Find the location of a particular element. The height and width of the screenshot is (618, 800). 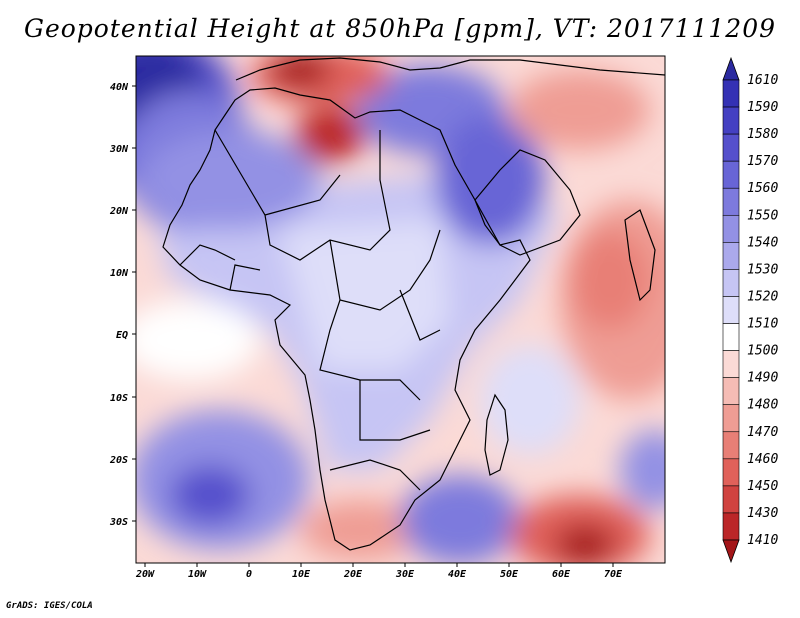

lat-label: 30S is located at coordinates (118, 522).